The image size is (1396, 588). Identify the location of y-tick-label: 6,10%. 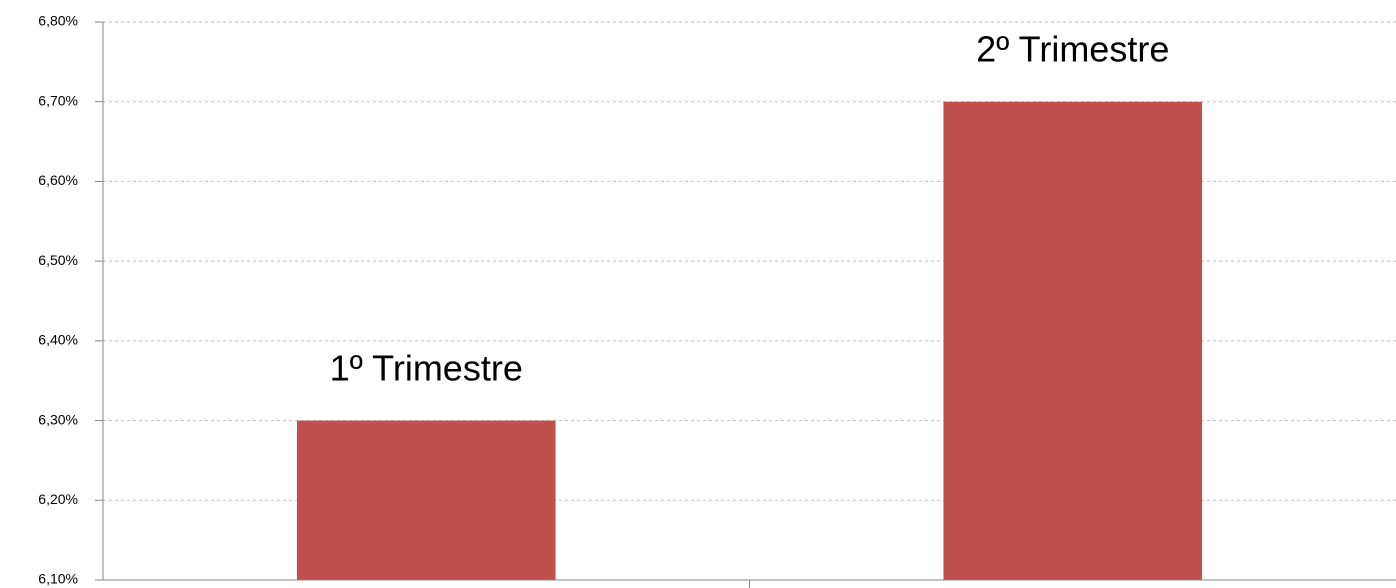
(58, 579).